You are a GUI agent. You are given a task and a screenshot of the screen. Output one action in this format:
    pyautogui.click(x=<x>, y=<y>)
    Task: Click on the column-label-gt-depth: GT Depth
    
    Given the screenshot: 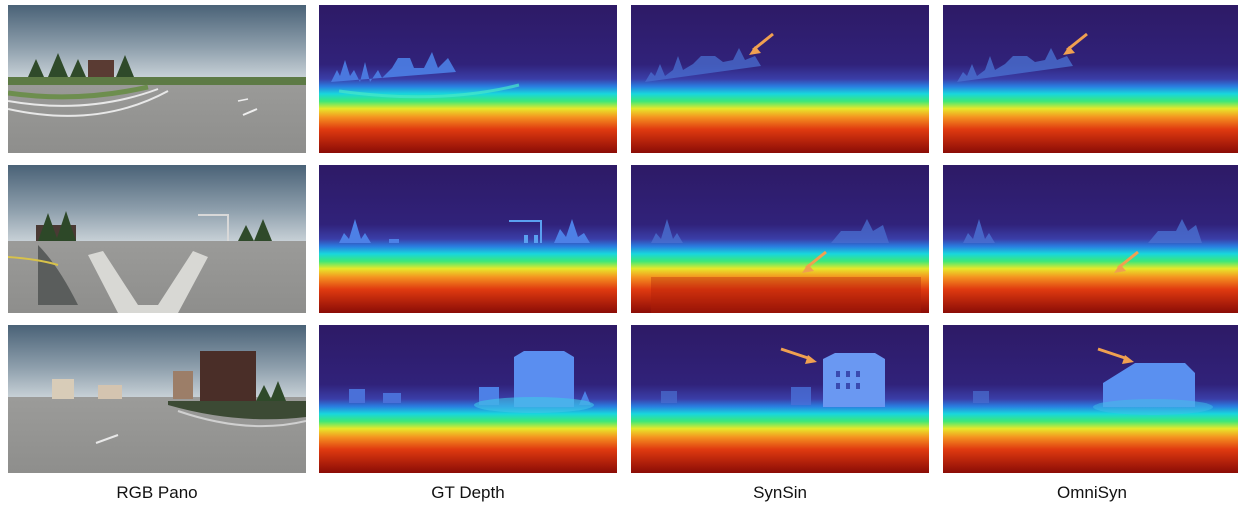 What is the action you would take?
    pyautogui.click(x=468, y=492)
    